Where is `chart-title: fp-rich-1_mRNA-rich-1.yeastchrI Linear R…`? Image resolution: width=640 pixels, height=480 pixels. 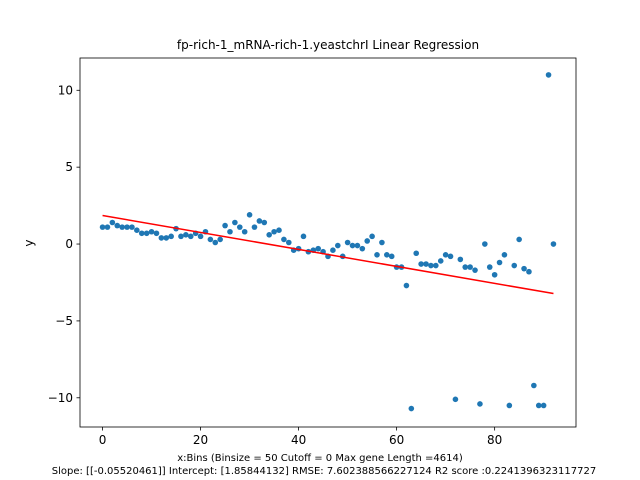 chart-title: fp-rich-1_mRNA-rich-1.yeastchrI Linear R… is located at coordinates (328, 45).